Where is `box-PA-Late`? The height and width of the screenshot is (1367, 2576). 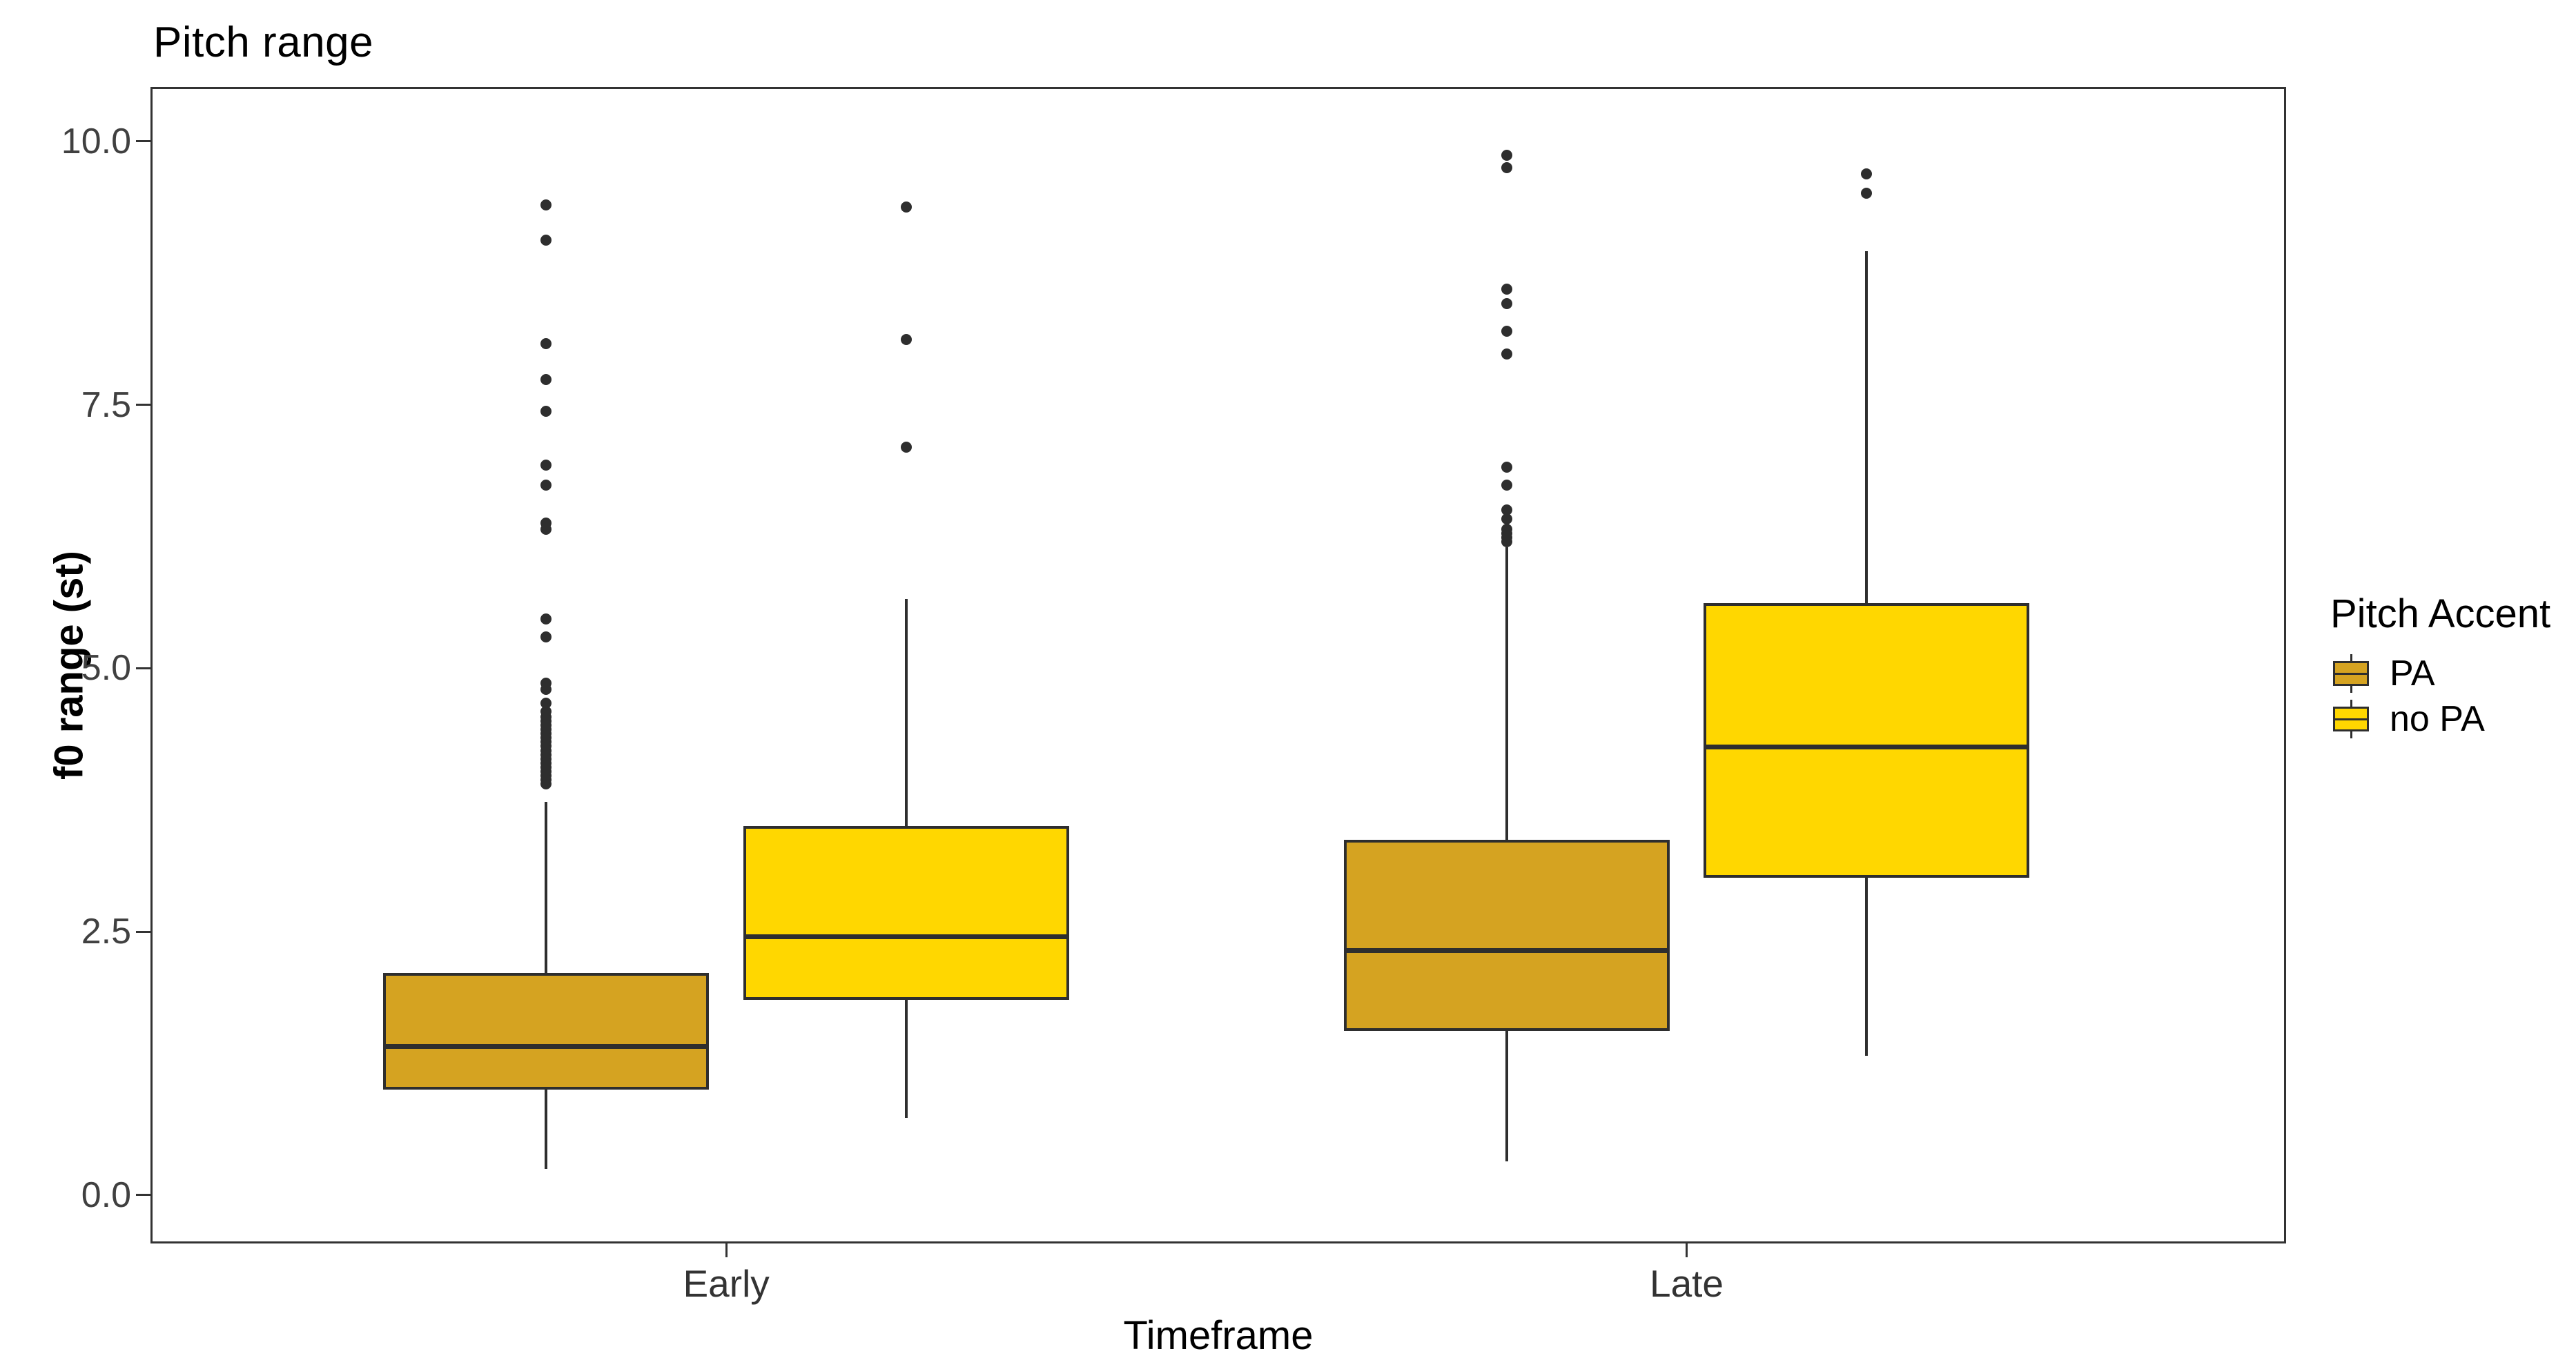 box-PA-Late is located at coordinates (1506, 935).